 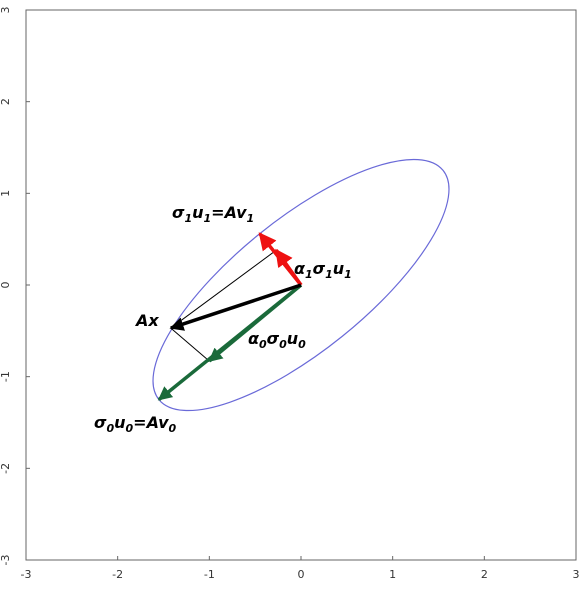 What do you see at coordinates (6, 101) in the screenshot?
I see `y-tick-label: 2` at bounding box center [6, 101].